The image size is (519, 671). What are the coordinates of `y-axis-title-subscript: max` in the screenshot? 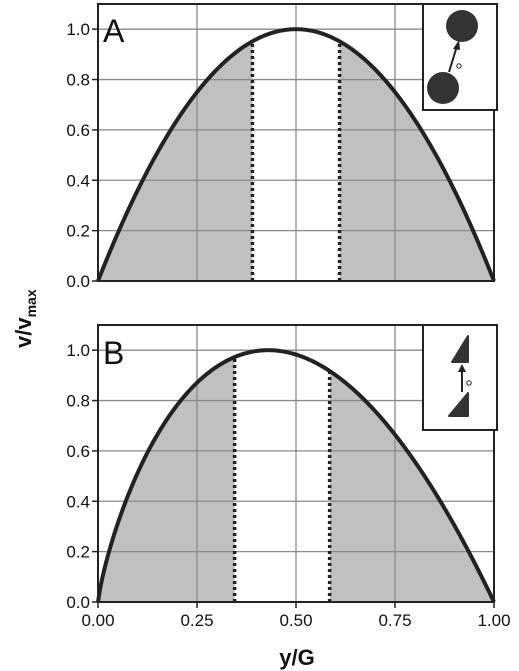 It's located at (31, 303).